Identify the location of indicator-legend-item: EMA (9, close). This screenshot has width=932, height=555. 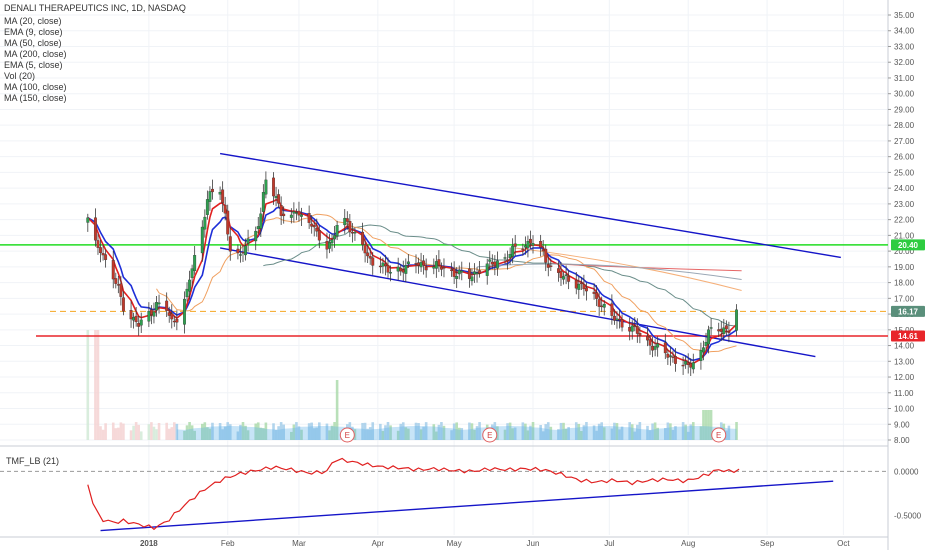
(33, 32).